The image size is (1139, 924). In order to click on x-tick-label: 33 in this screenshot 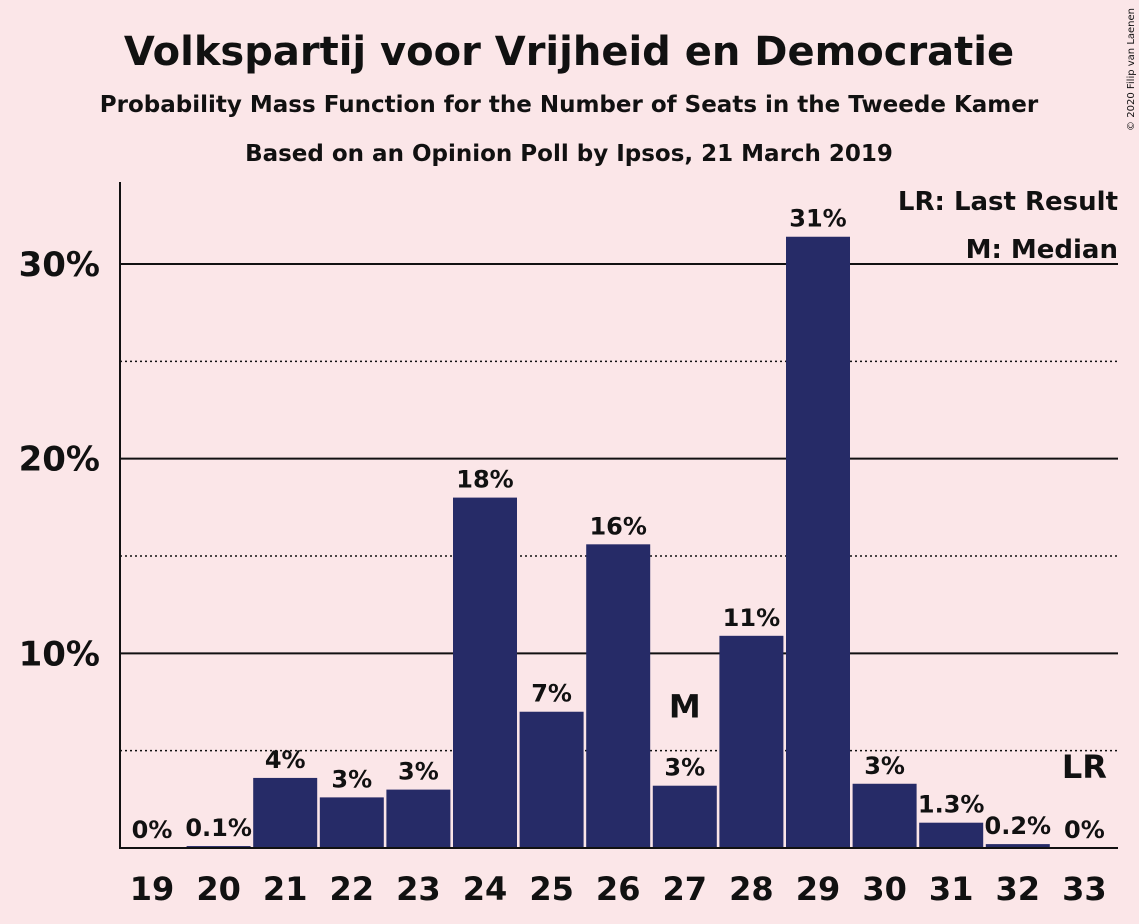, I will do `click(1084, 889)`.